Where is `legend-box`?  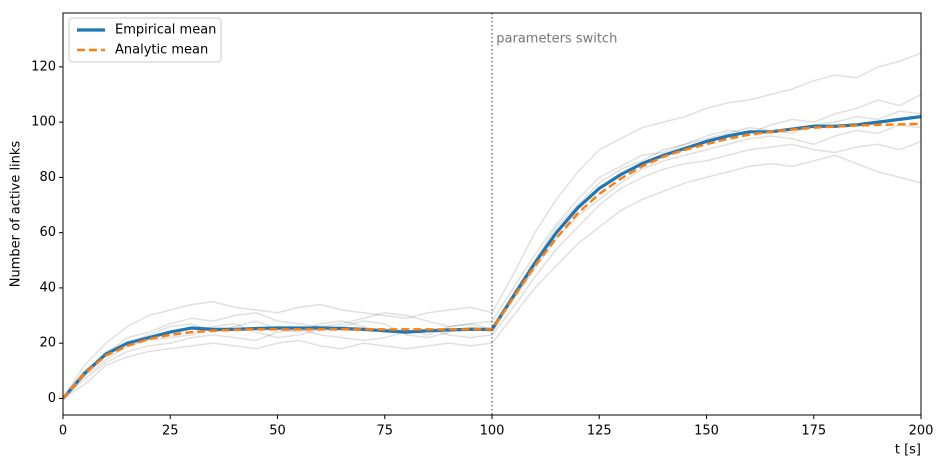
legend-box is located at coordinates (145, 40).